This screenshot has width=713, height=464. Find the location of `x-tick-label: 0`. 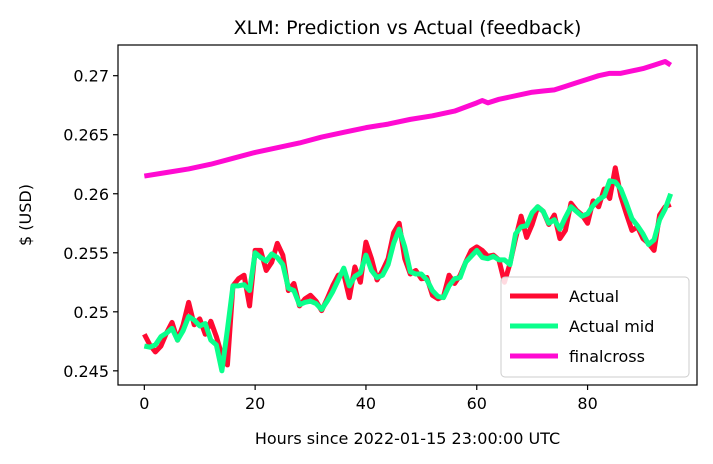

x-tick-label: 0 is located at coordinates (144, 403).